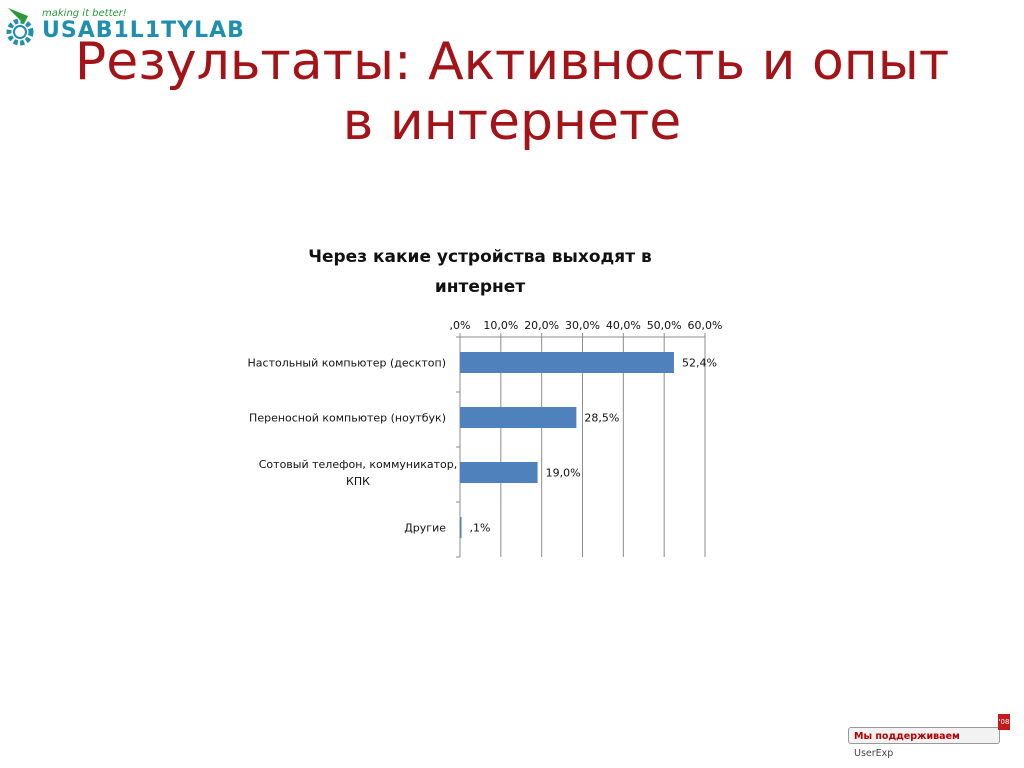 The image size is (1024, 768). Describe the element at coordinates (425, 528) in the screenshot. I see `category-label: Другие` at that location.